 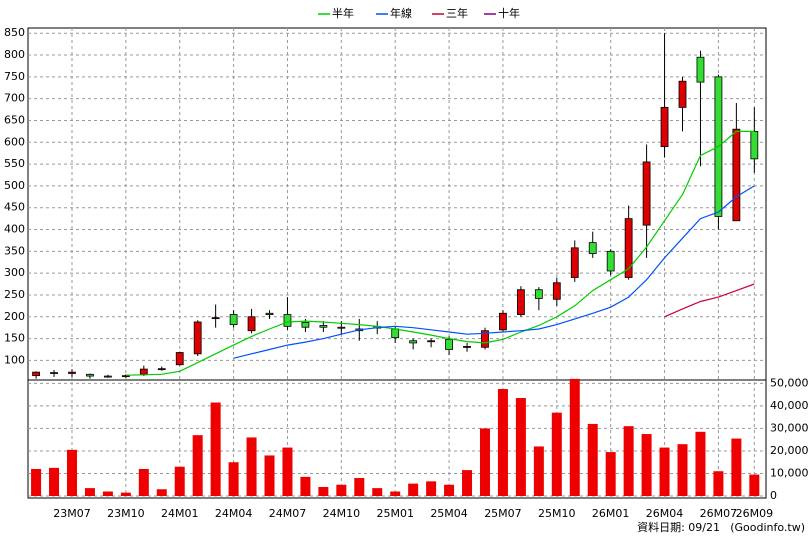 I want to click on y-tick-label: 150, so click(x=14, y=338).